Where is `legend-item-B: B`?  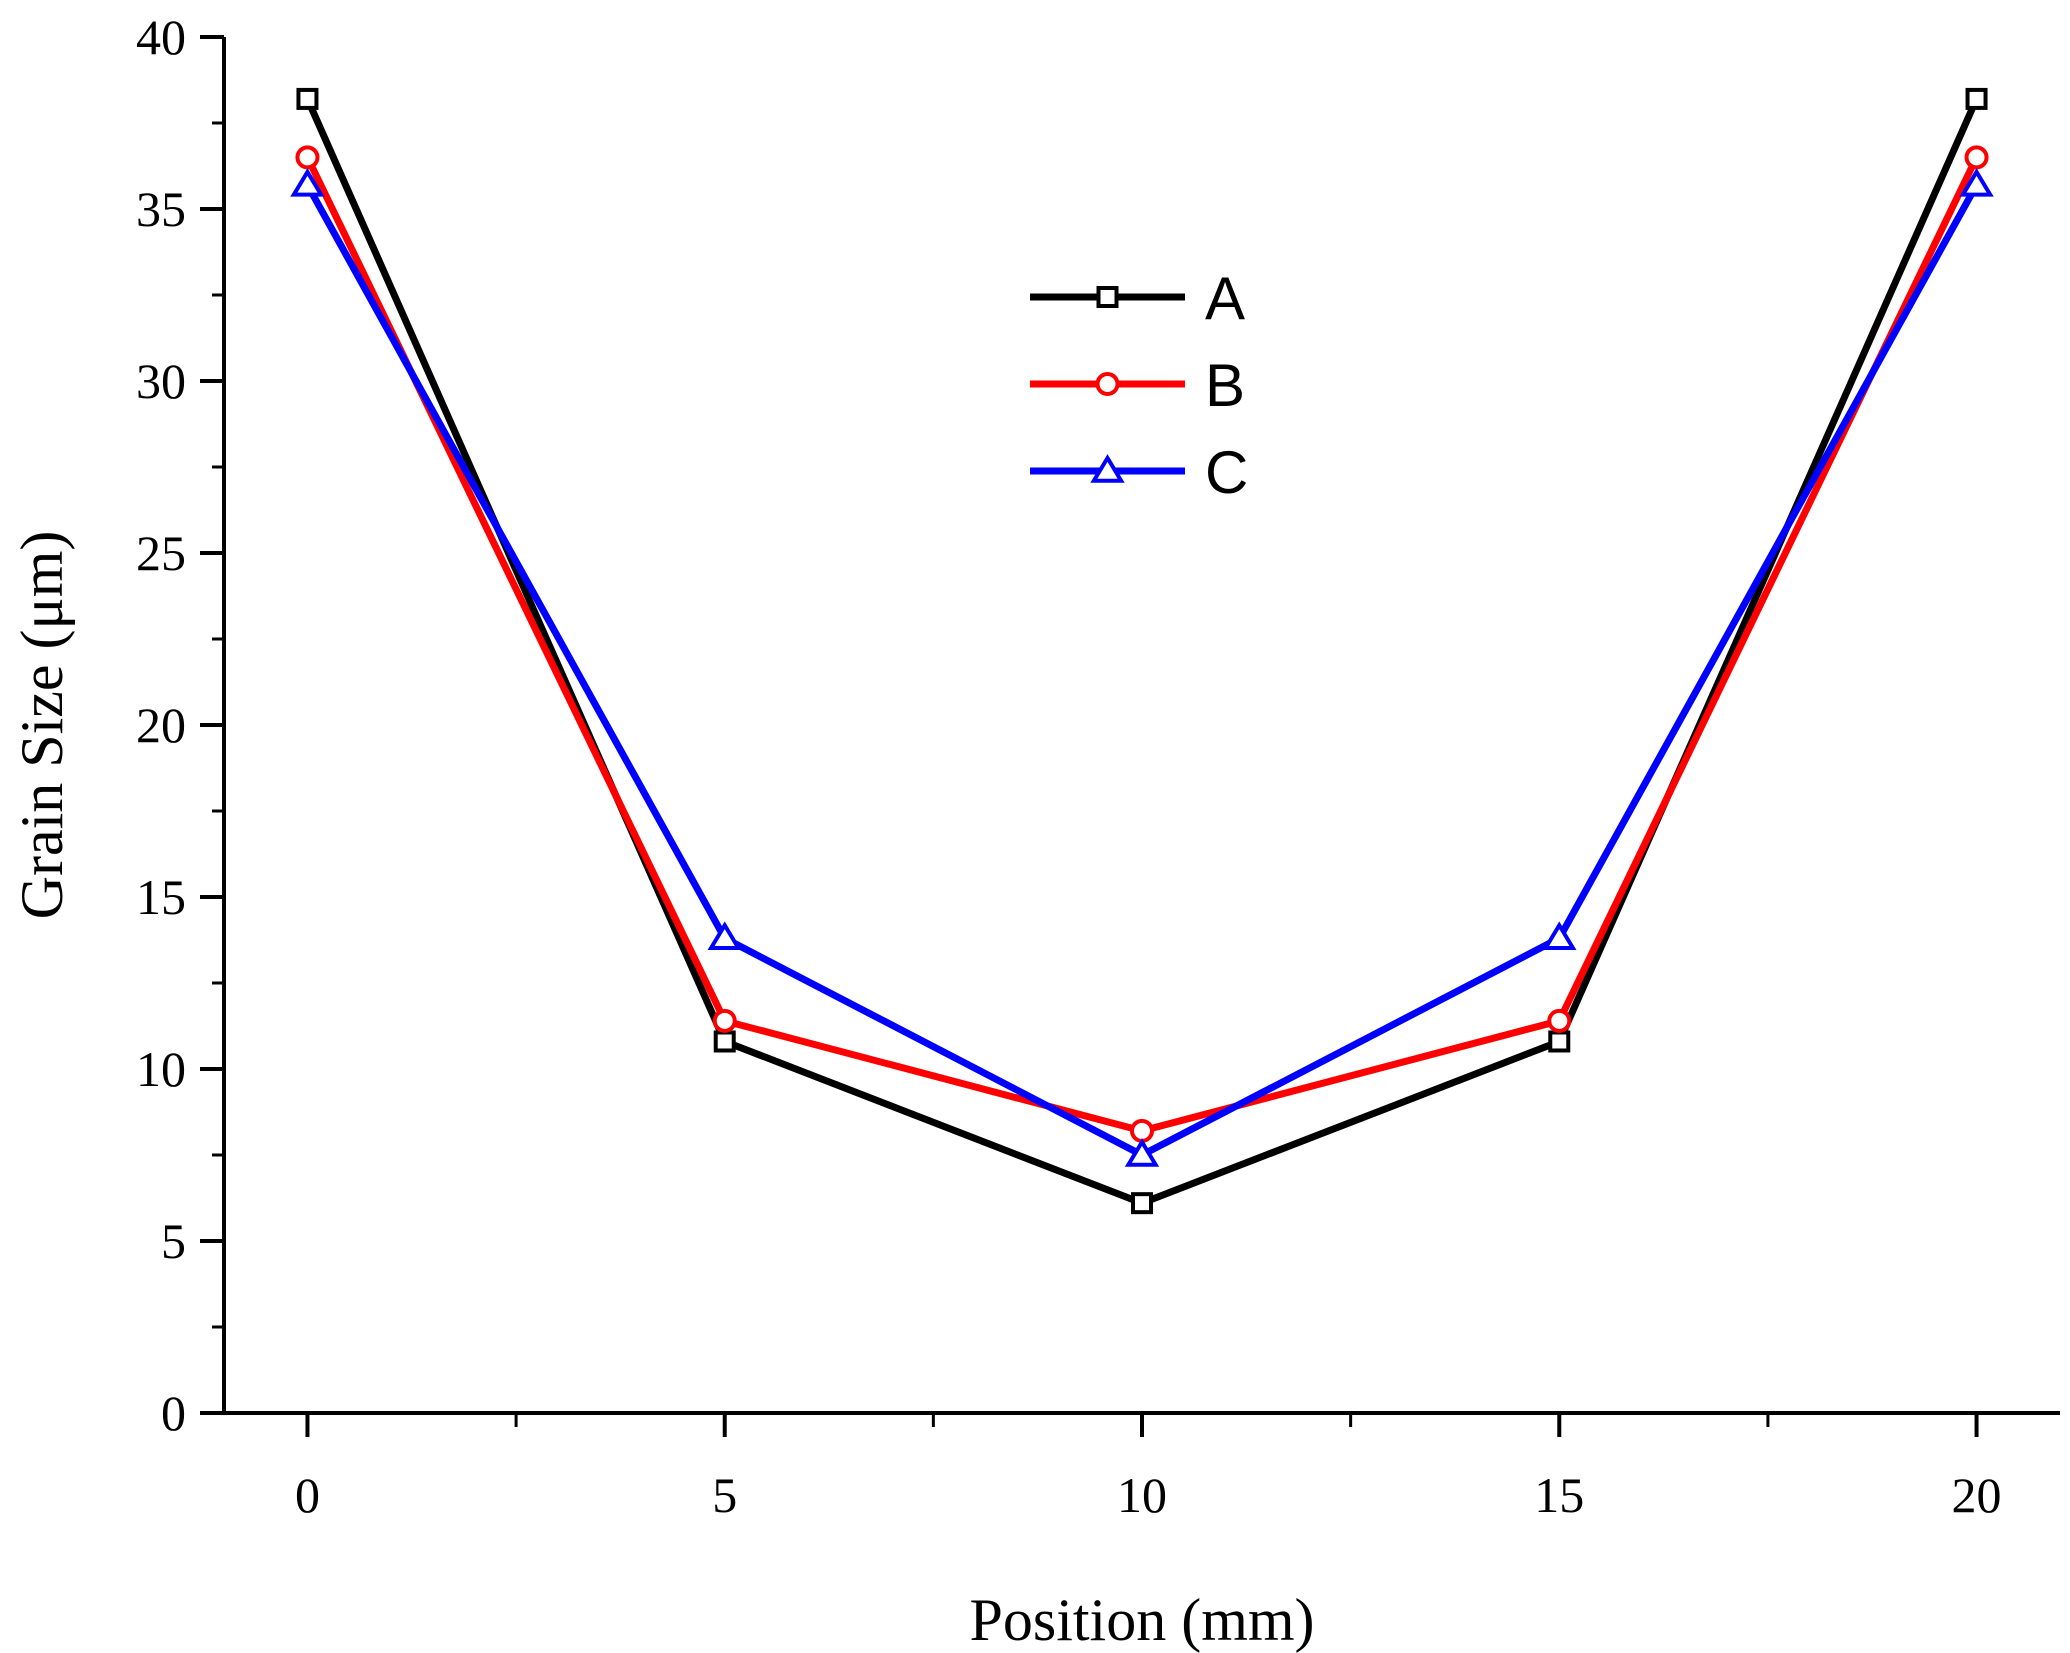 legend-item-B: B is located at coordinates (1137, 385).